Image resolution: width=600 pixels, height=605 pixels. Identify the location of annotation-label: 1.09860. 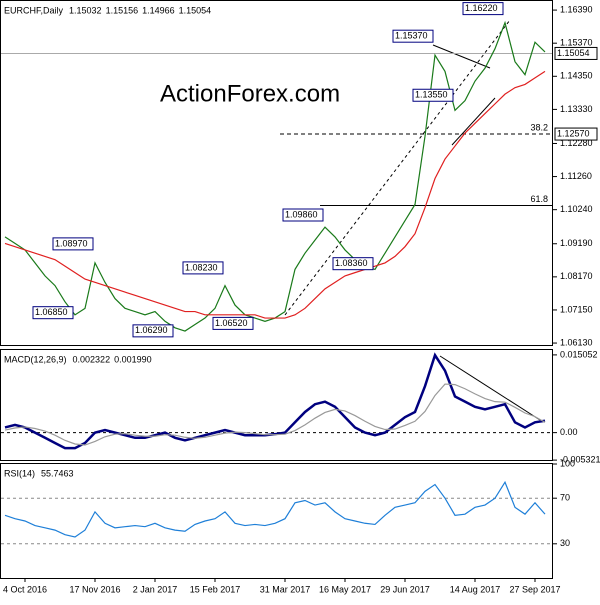
(301, 214).